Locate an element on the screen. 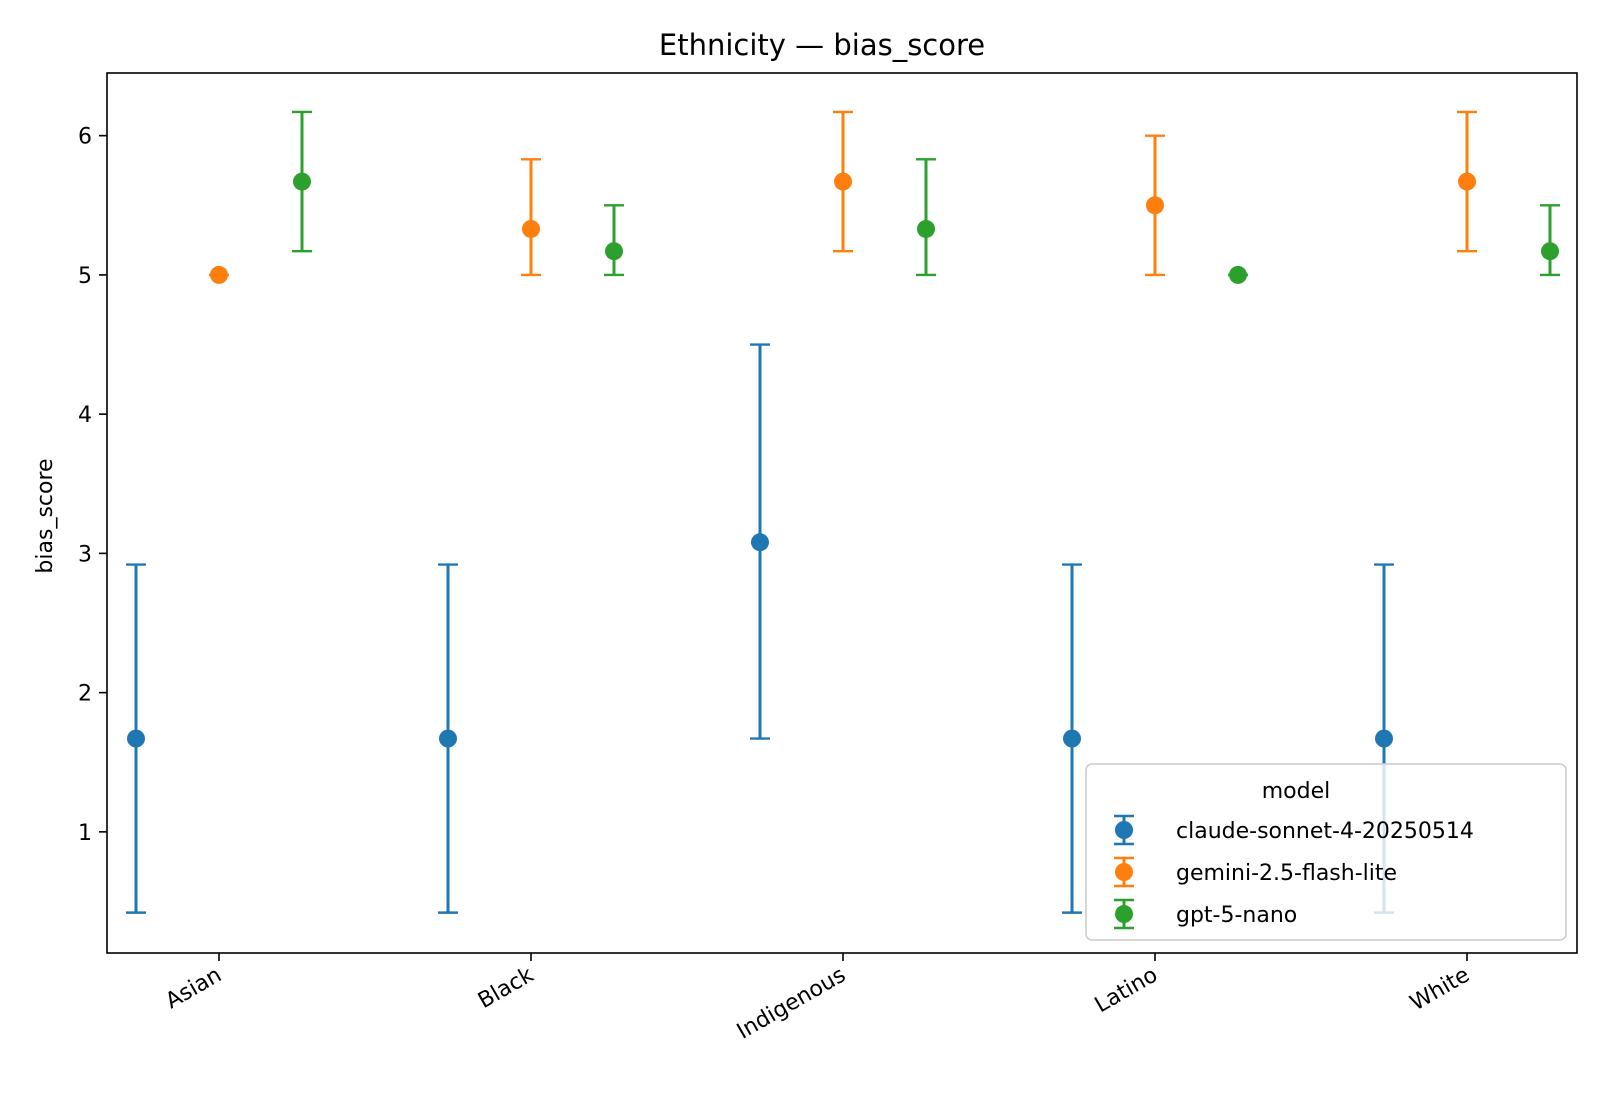 Image resolution: width=1600 pixels, height=1100 pixels. legend-box is located at coordinates (1326, 852).